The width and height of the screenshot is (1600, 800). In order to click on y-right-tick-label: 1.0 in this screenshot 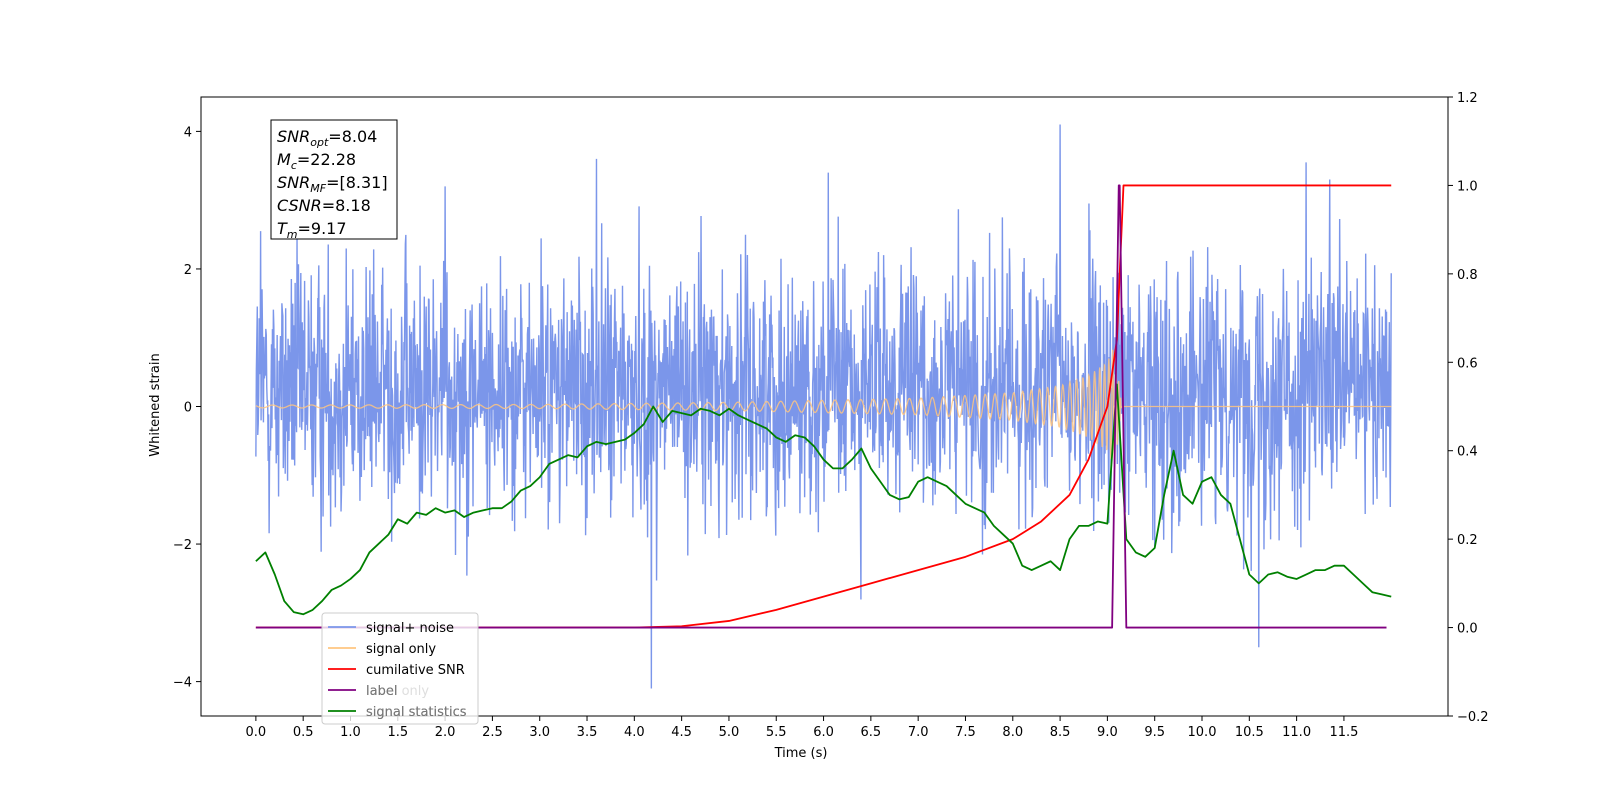, I will do `click(1467, 186)`.